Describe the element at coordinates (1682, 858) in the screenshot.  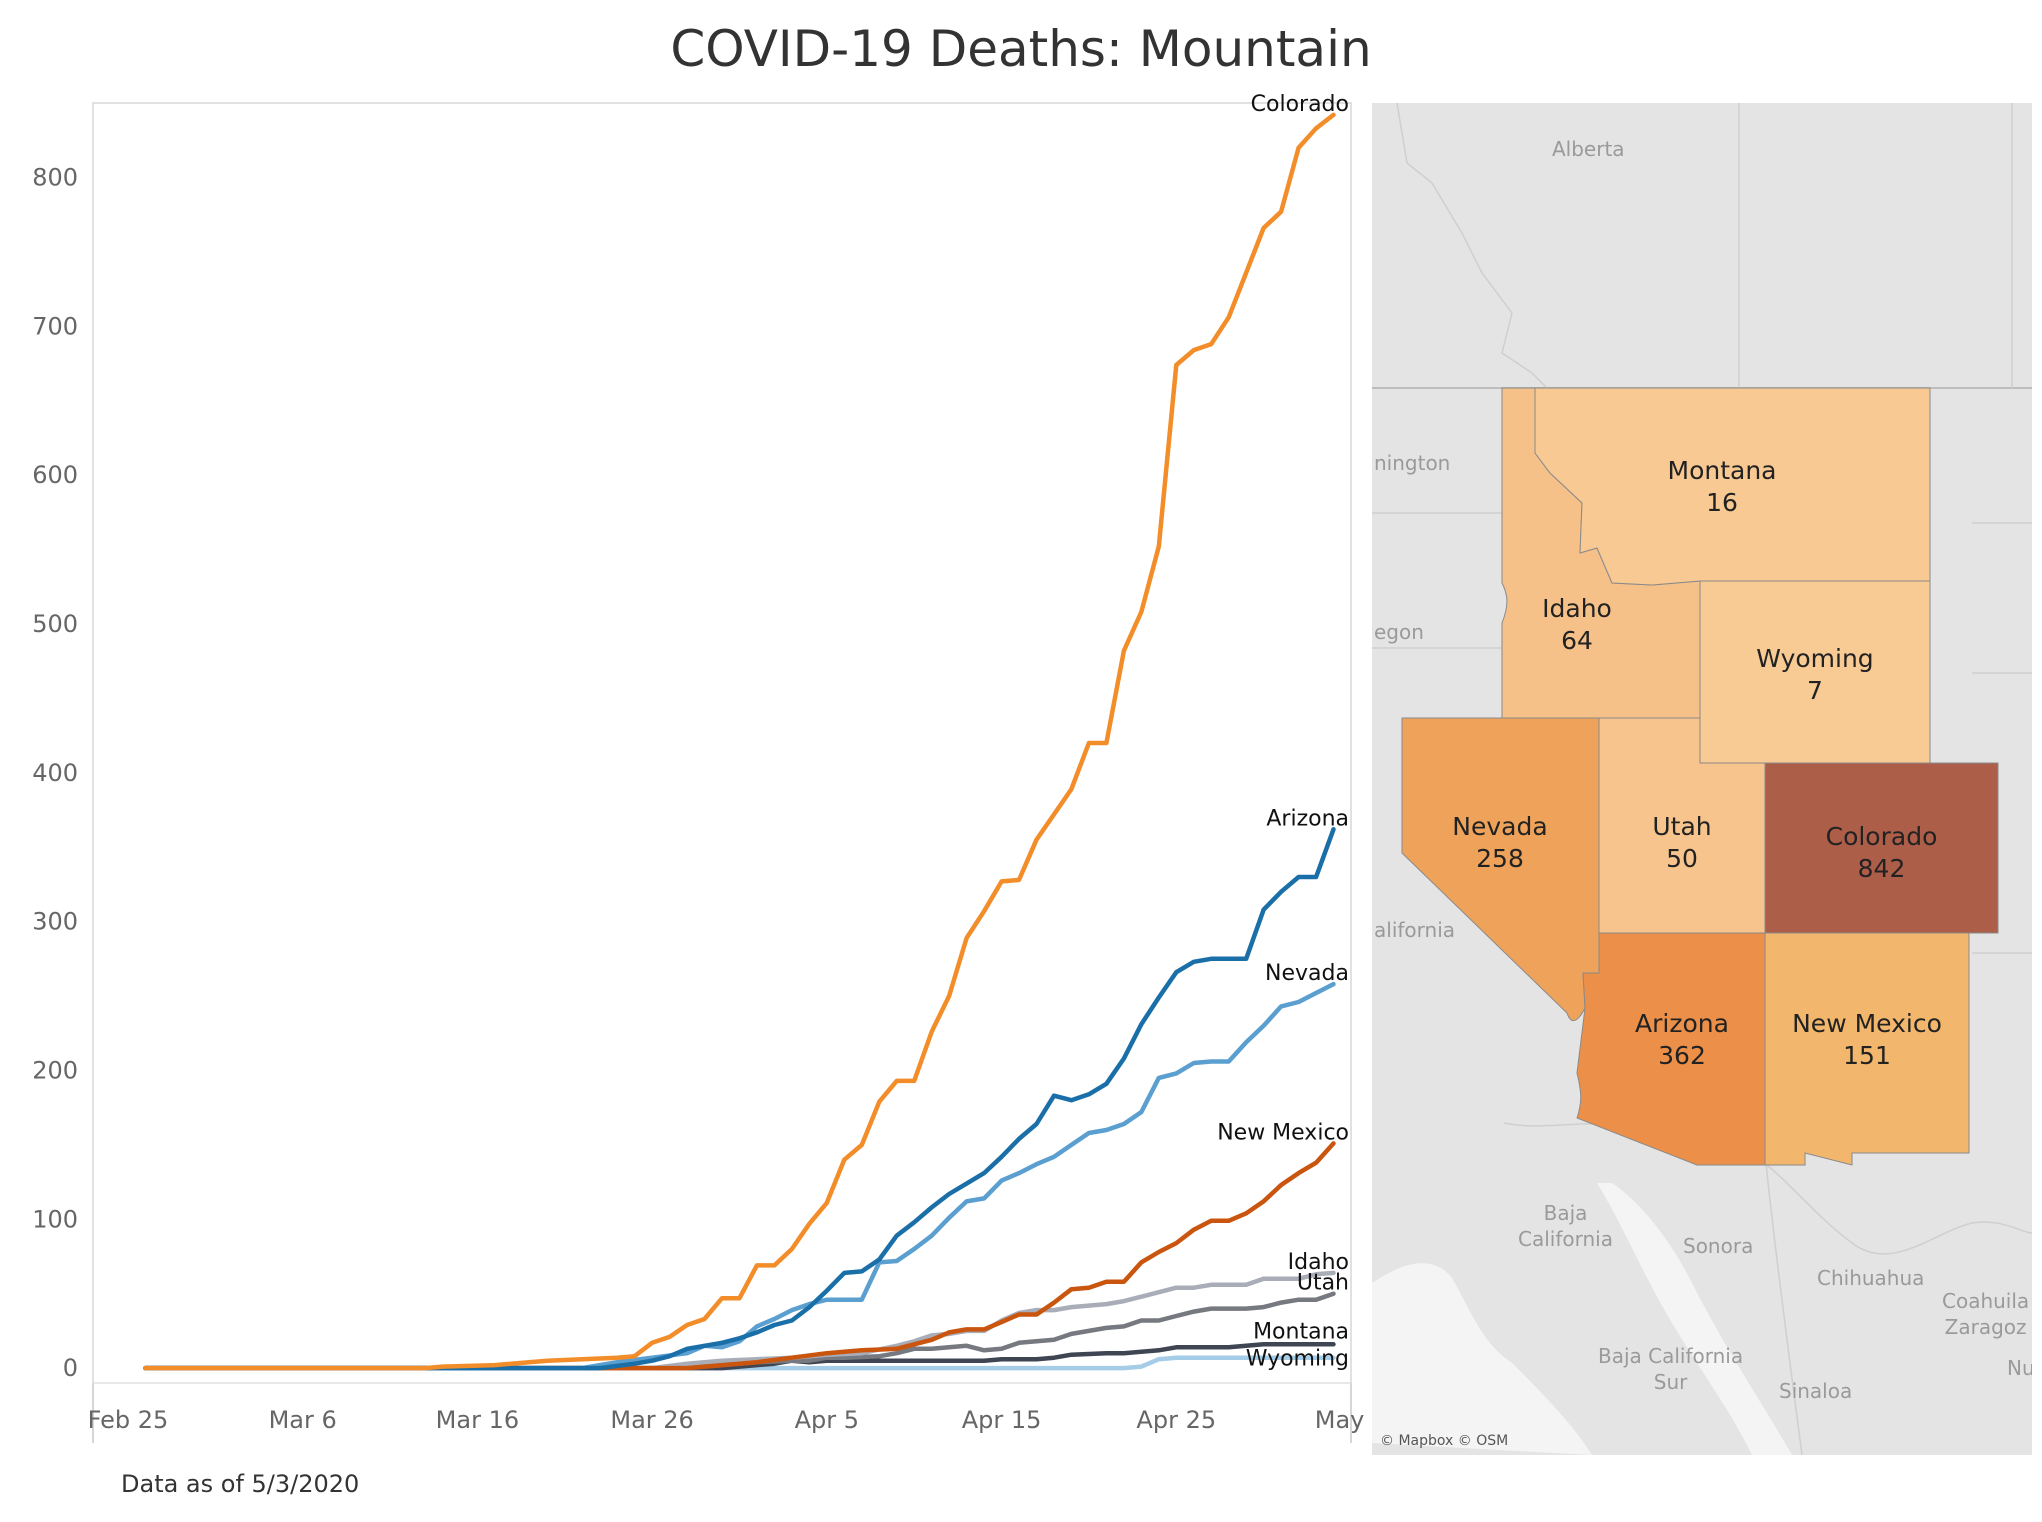
I see `state-deaths: 50` at that location.